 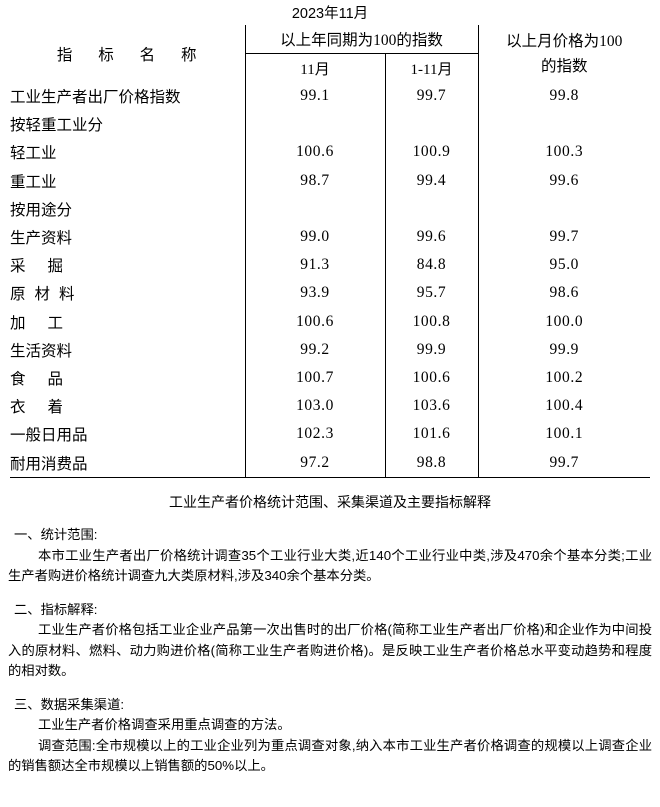 What do you see at coordinates (127, 406) in the screenshot?
I see `row-label: 衣着` at bounding box center [127, 406].